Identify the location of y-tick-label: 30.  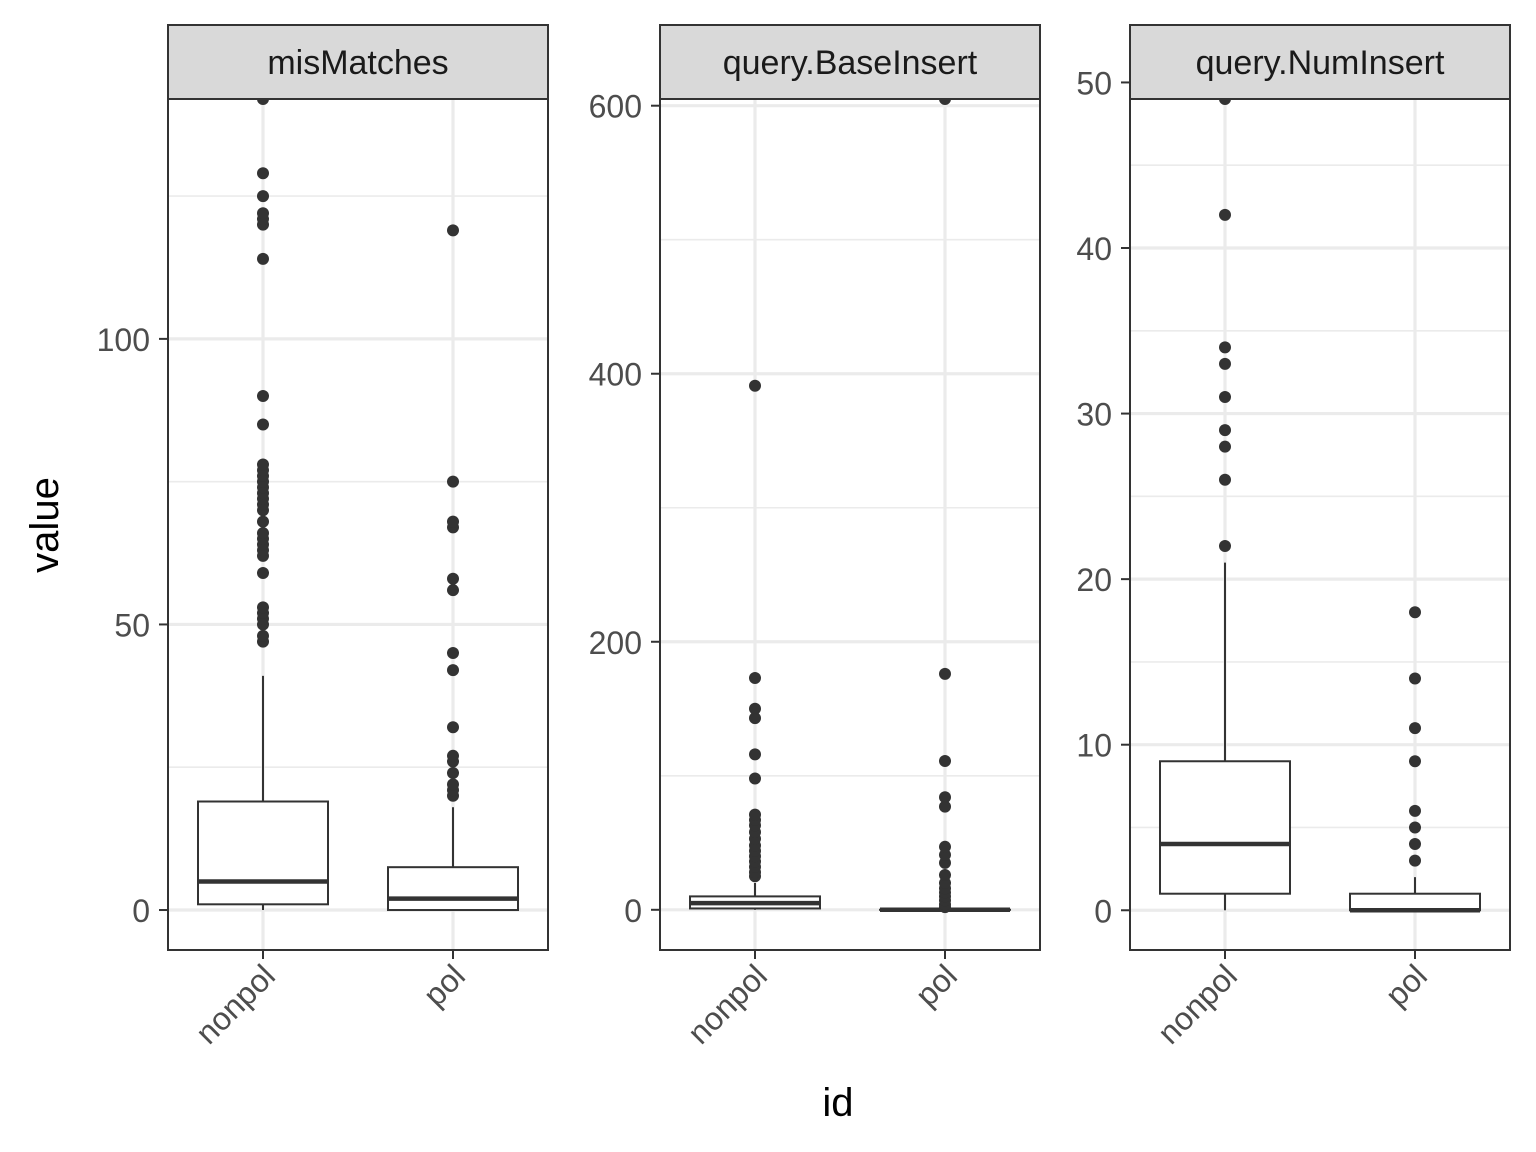
(1094, 415).